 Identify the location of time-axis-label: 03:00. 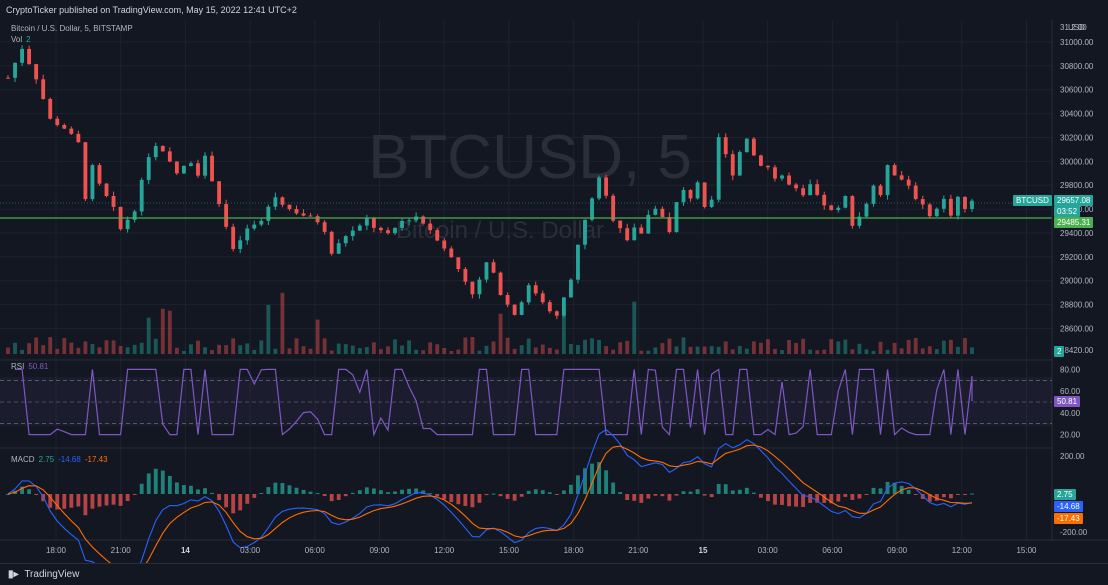
(768, 550).